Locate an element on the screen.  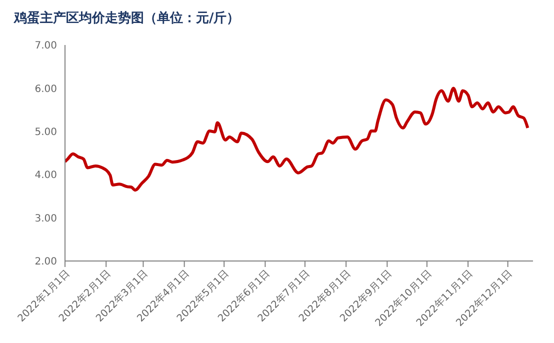
y-tick-label: 4.00 is located at coordinates (45, 176).